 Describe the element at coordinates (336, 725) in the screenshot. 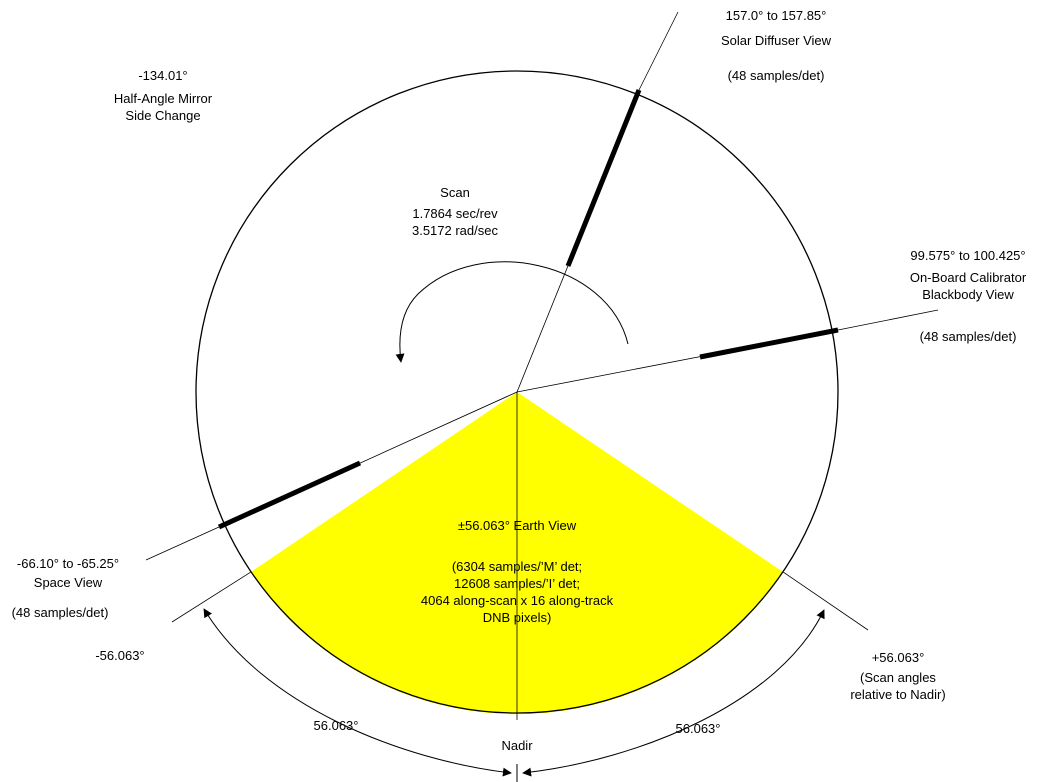

I see `left-span-label: 56.063°` at that location.